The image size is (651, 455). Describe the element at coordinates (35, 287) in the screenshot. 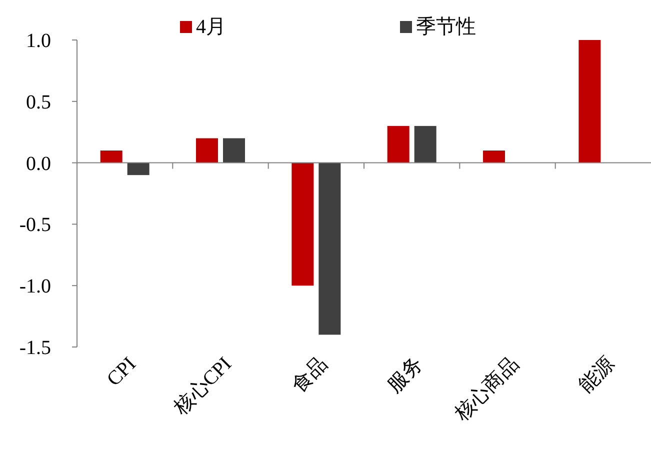

I see `y-tick-label: -1.0` at that location.